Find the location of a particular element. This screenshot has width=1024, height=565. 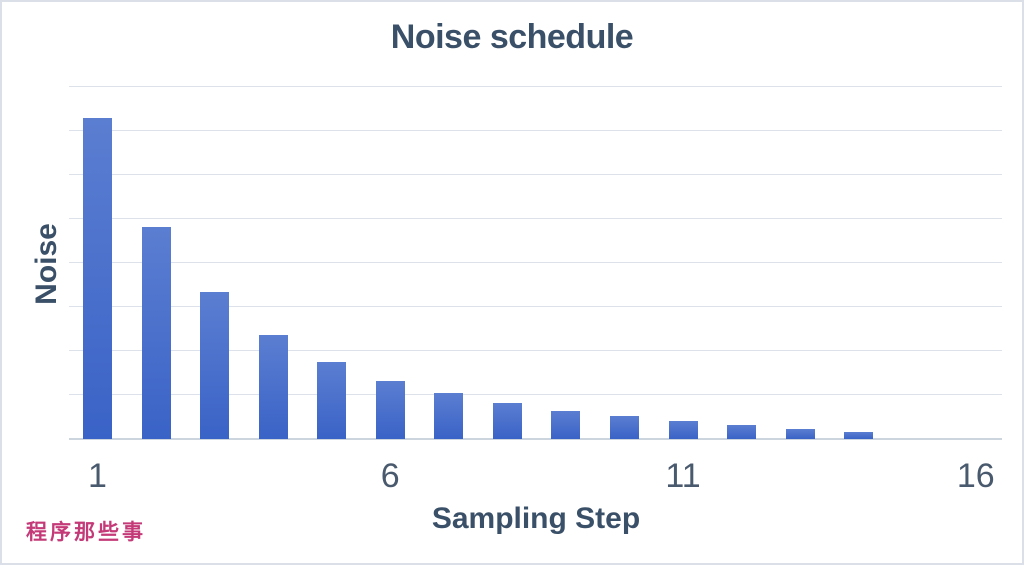

x-axis-line is located at coordinates (535, 439).